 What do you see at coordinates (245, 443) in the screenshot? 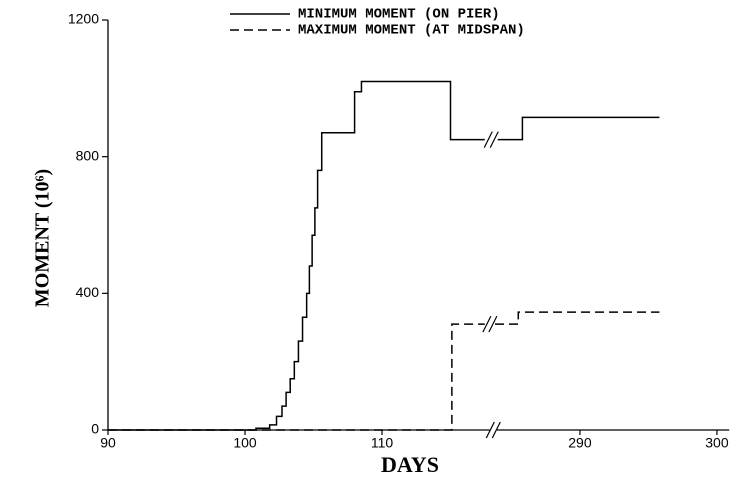
I see `x-tick-label: 100` at bounding box center [245, 443].